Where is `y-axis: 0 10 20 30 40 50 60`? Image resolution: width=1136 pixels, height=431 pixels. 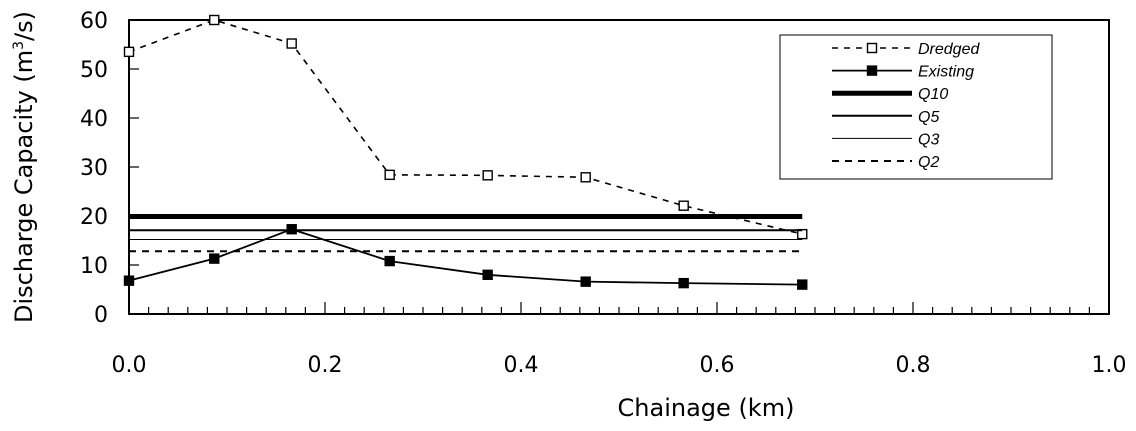 y-axis: 0 10 20 30 40 50 60 is located at coordinates (109, 168).